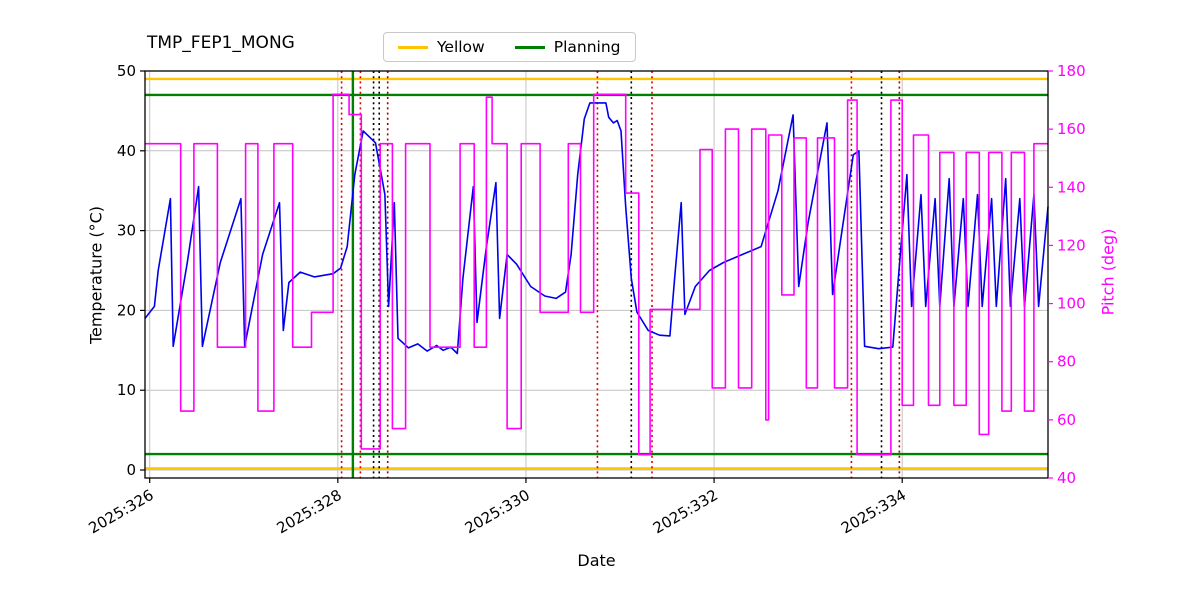  I want to click on chart-title: TMP_FEP1_MONG, so click(221, 43).